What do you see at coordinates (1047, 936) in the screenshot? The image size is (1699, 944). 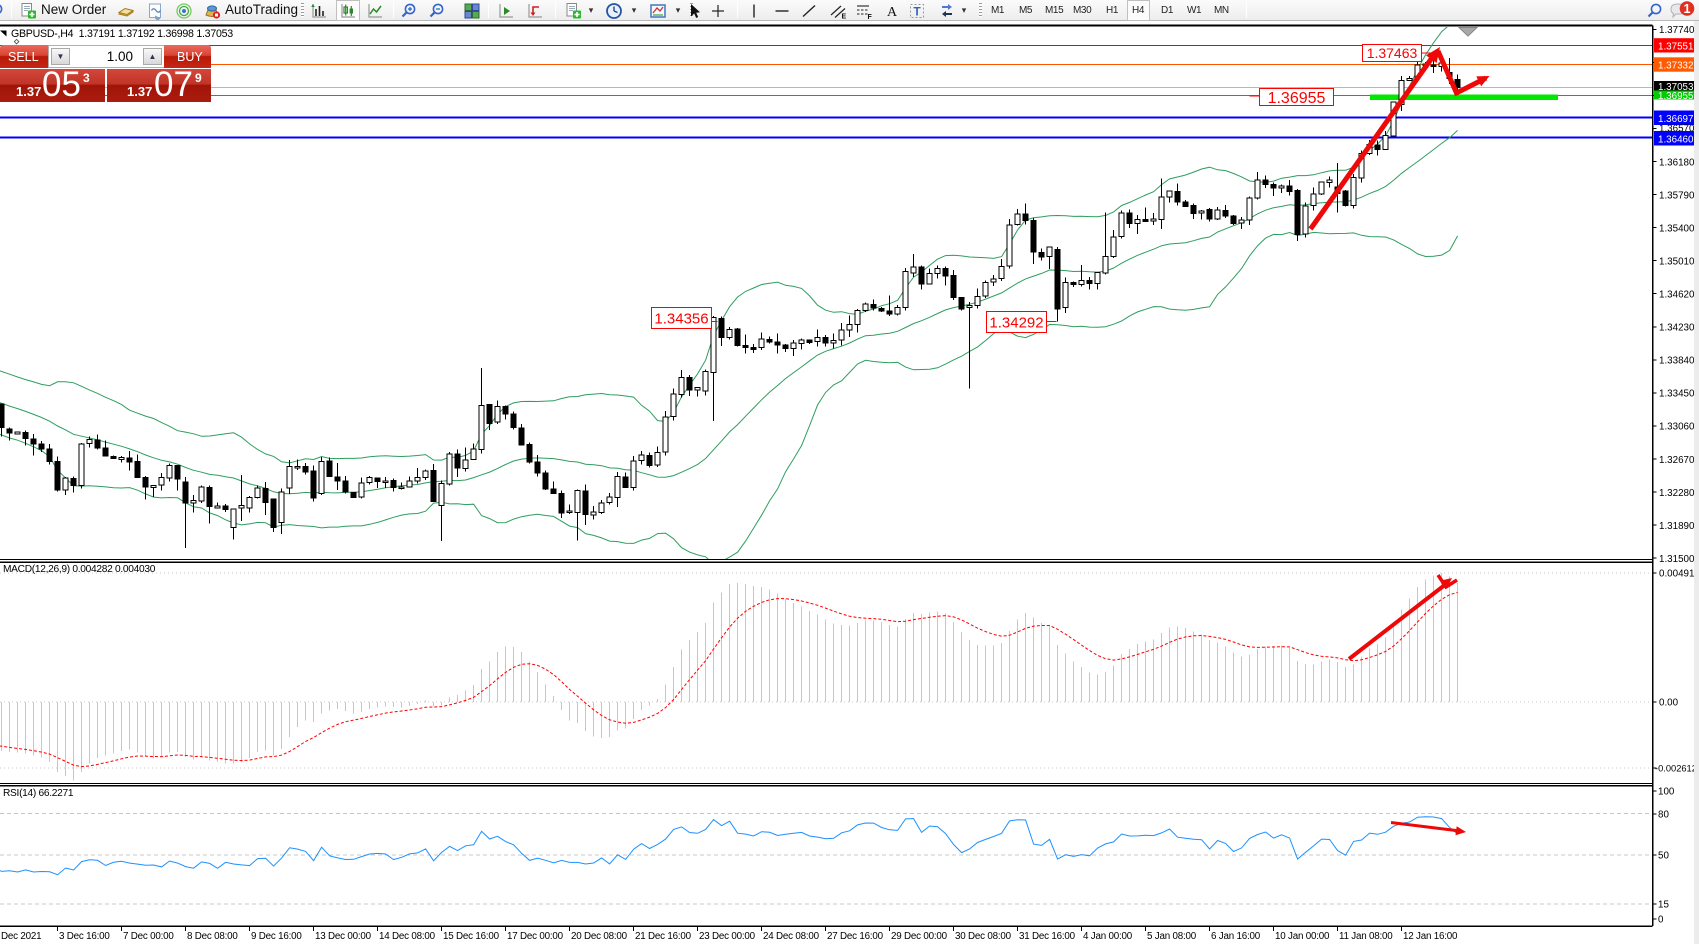 I see `svg-text: 31 Dec 16:00` at bounding box center [1047, 936].